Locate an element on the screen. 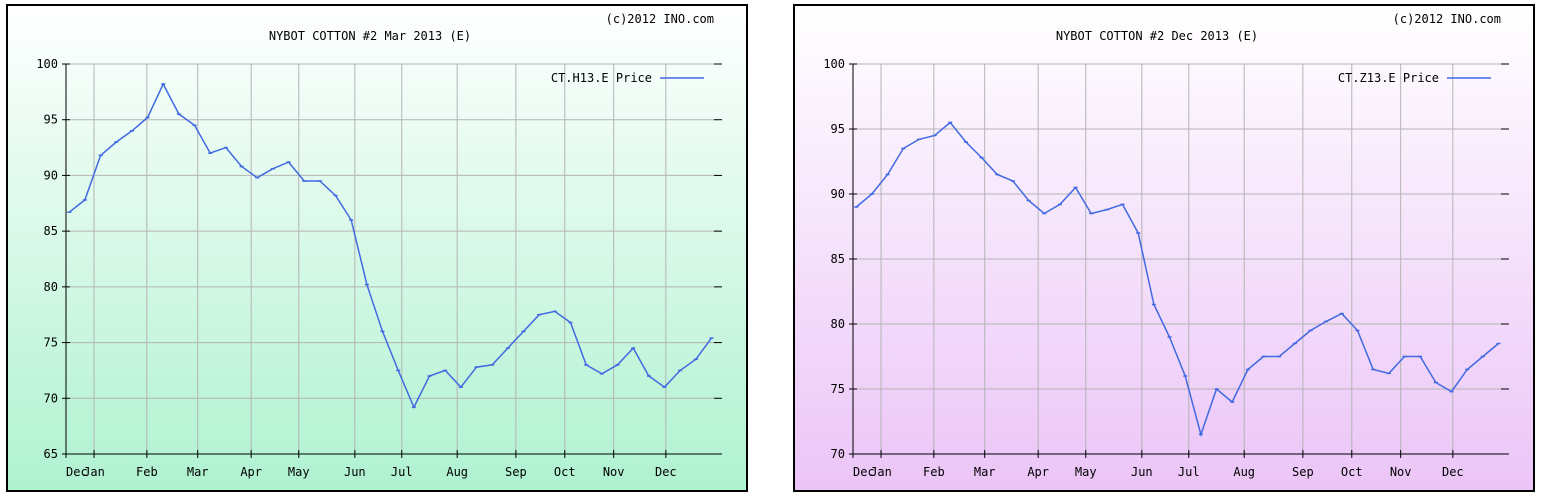 Image resolution: width=1541 pixels, height=500 pixels. y-tick-label: 65 is located at coordinates (51, 454).